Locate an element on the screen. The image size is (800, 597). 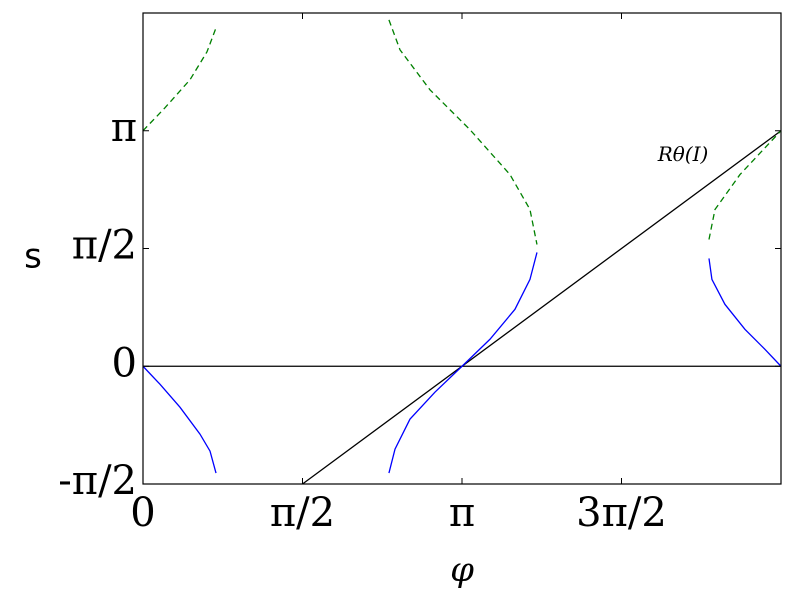
annotation: Rθ(I) is located at coordinates (683, 154).